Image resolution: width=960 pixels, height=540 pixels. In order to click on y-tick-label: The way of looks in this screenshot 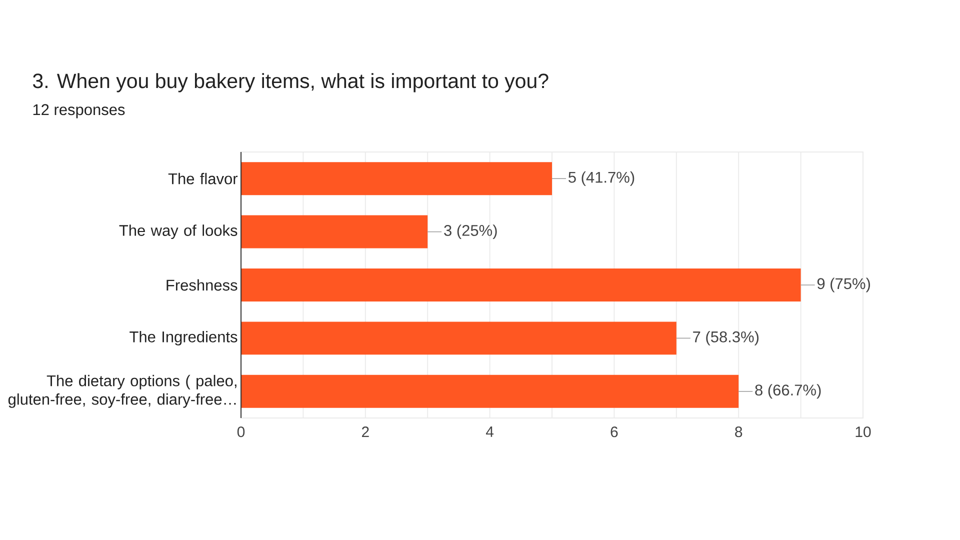, I will do `click(178, 232)`.